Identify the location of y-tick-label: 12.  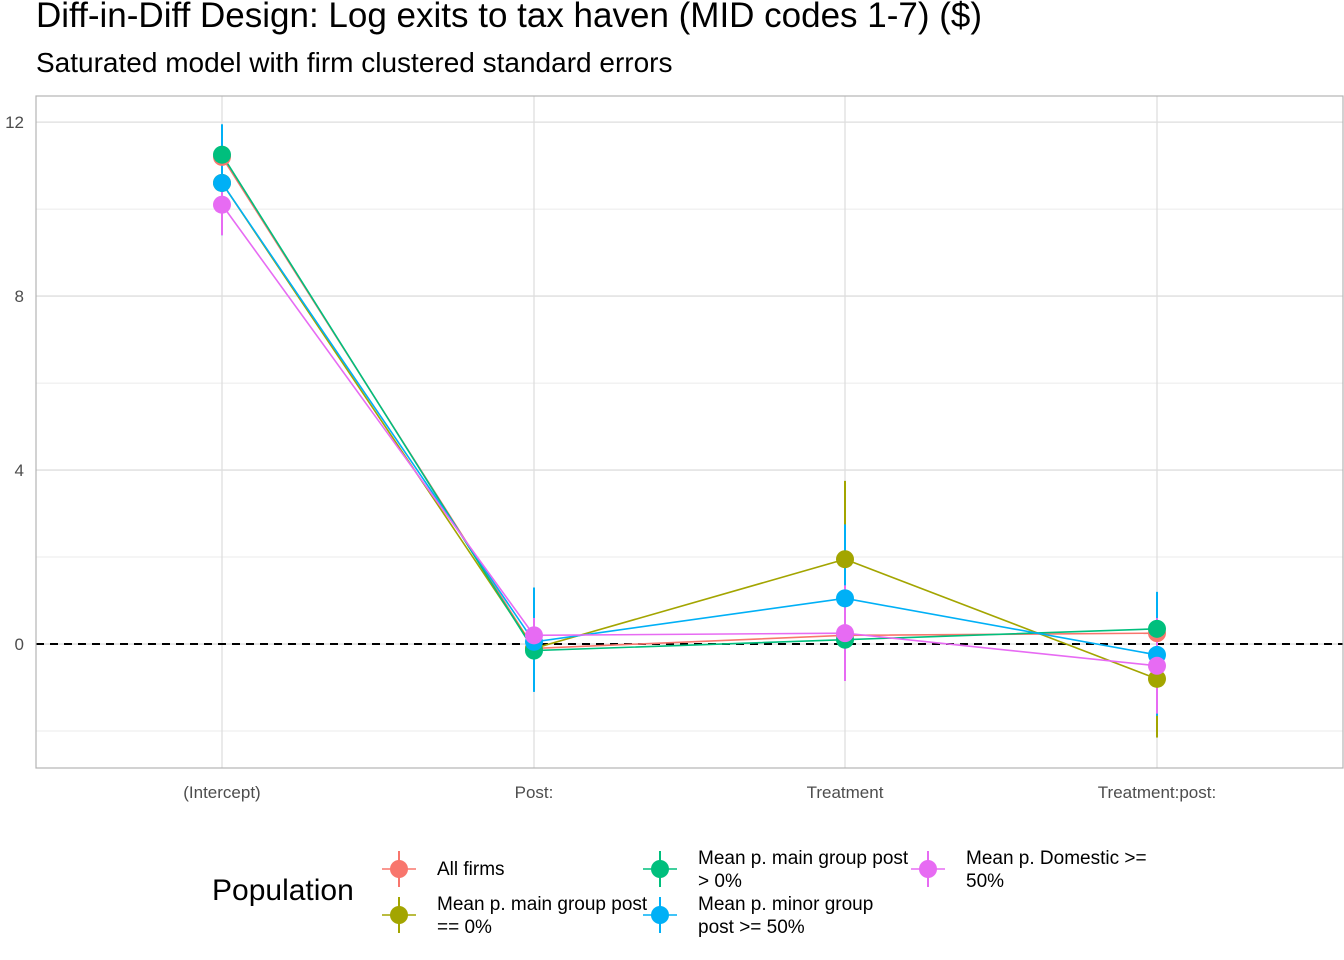
(14, 122).